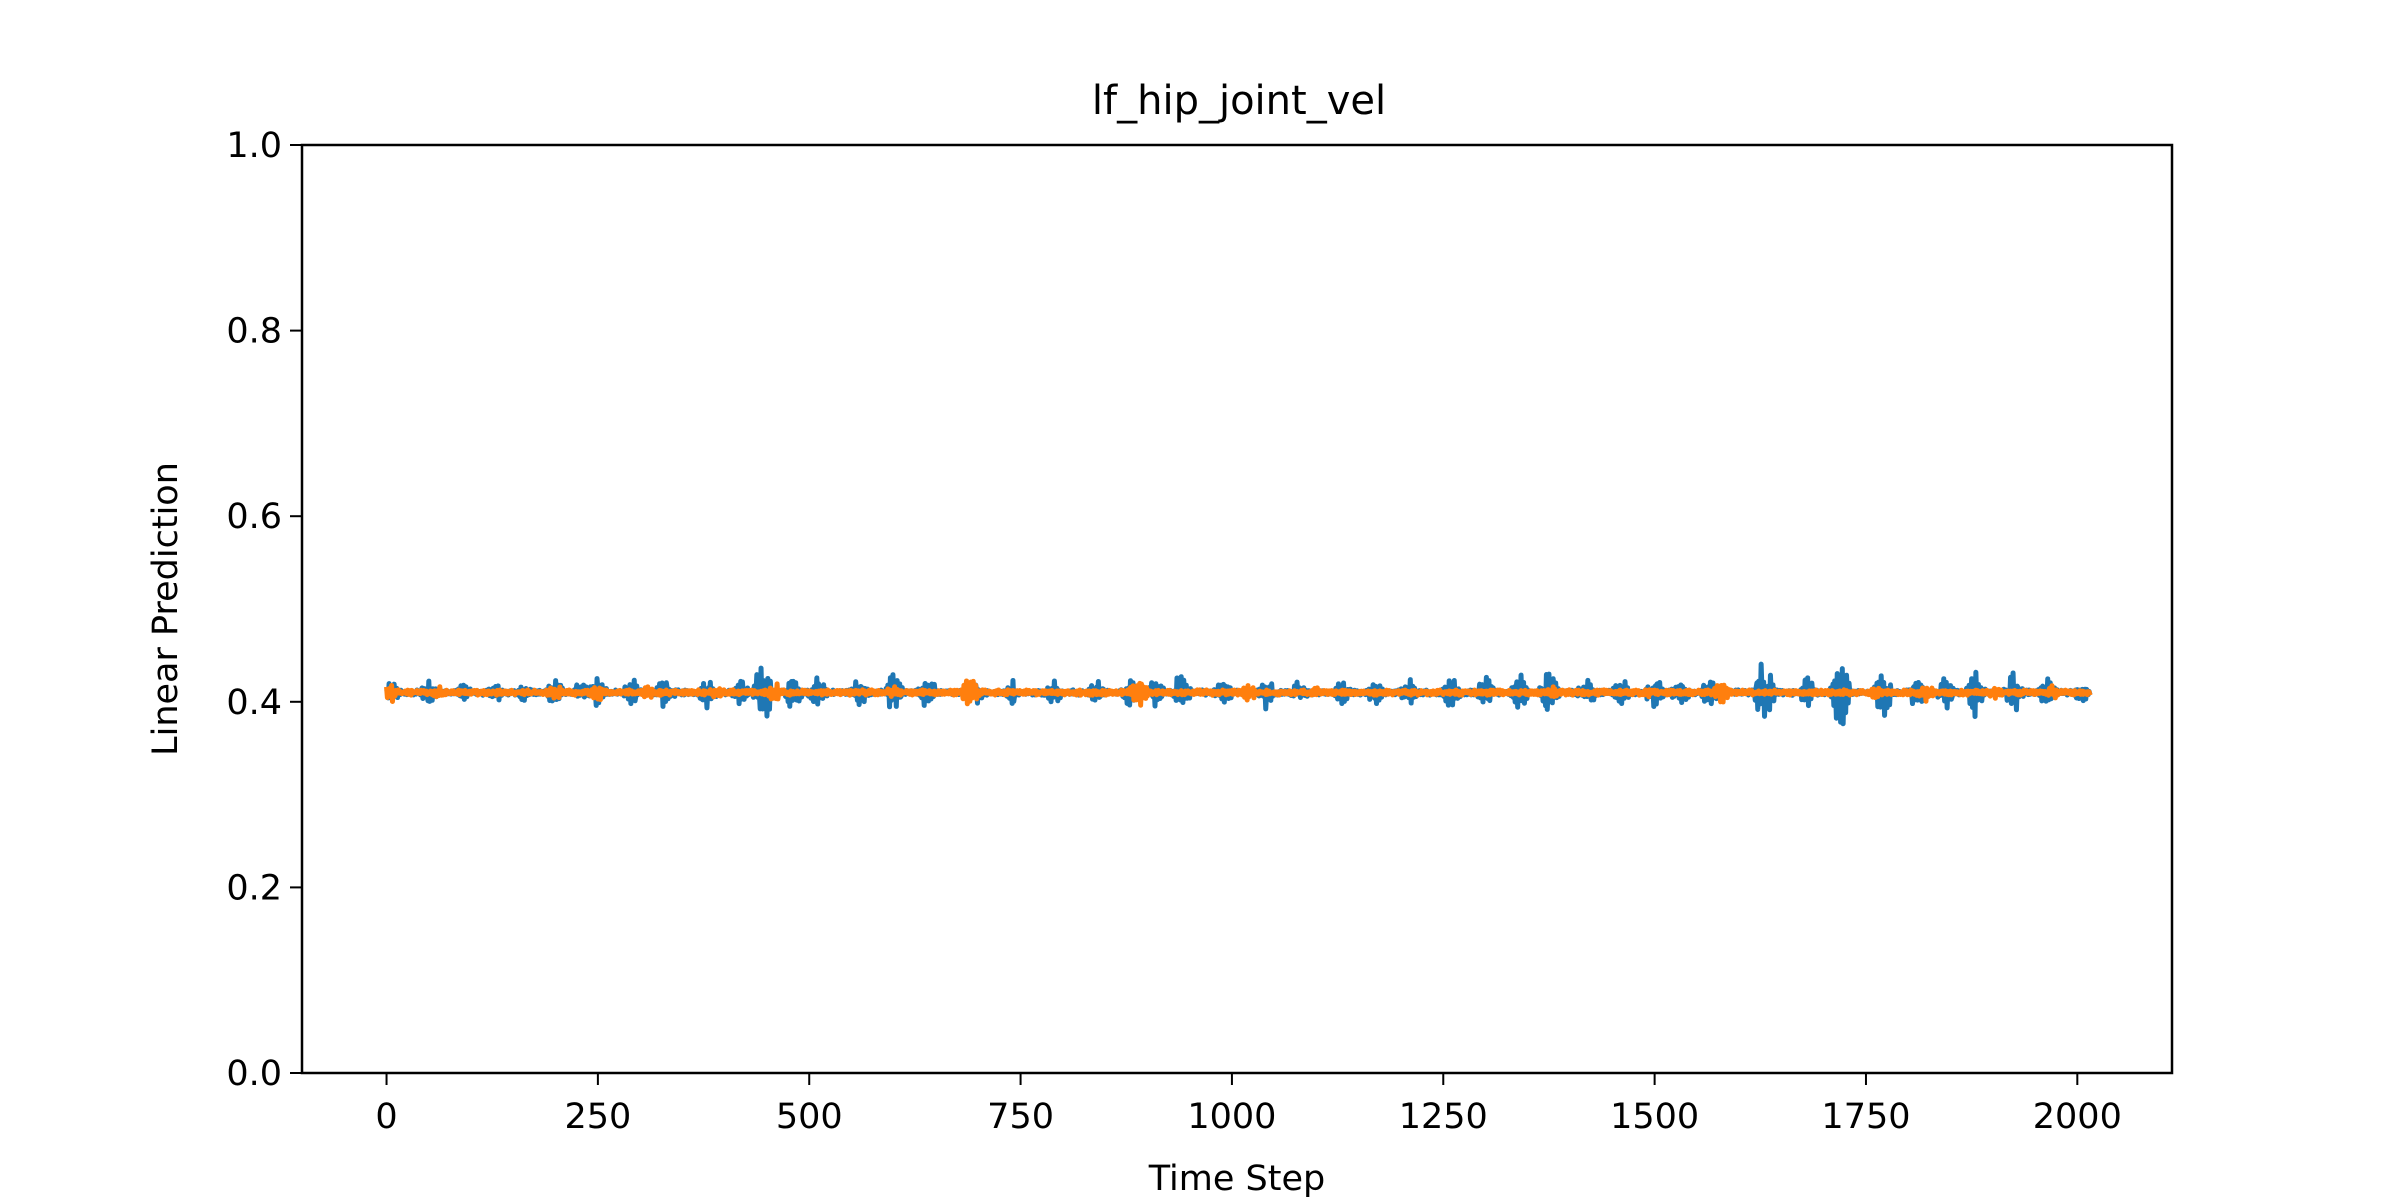 The width and height of the screenshot is (2400, 1200). I want to click on y-tick-label: 1.0, so click(254, 146).